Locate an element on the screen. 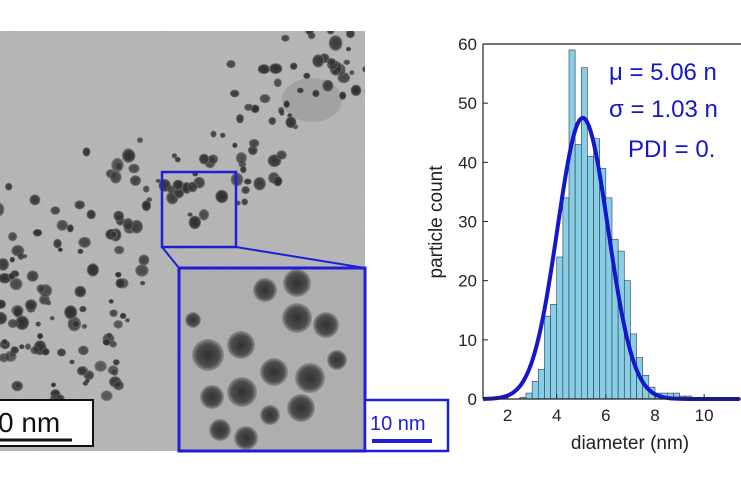 This screenshot has height=486, width=741. main-scale-bar: 0 nm is located at coordinates (47, 423).